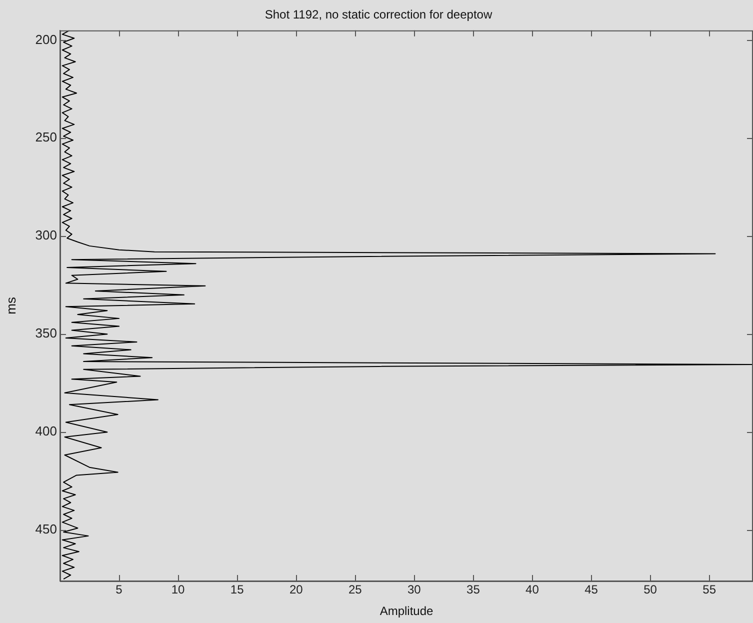 The height and width of the screenshot is (623, 753). Describe the element at coordinates (237, 589) in the screenshot. I see `x-tick-label: 15` at that location.